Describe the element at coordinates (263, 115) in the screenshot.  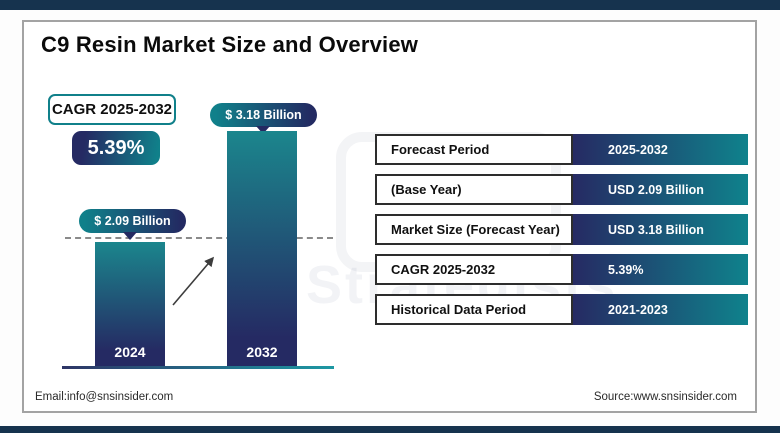
I see `bar-value-pill-2032: $ 3.18 Billion` at that location.